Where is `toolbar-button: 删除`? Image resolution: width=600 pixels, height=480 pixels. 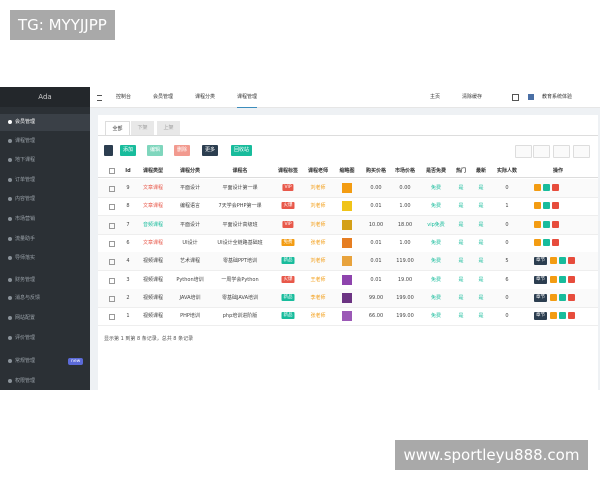 toolbar-button: 删除 is located at coordinates (182, 150).